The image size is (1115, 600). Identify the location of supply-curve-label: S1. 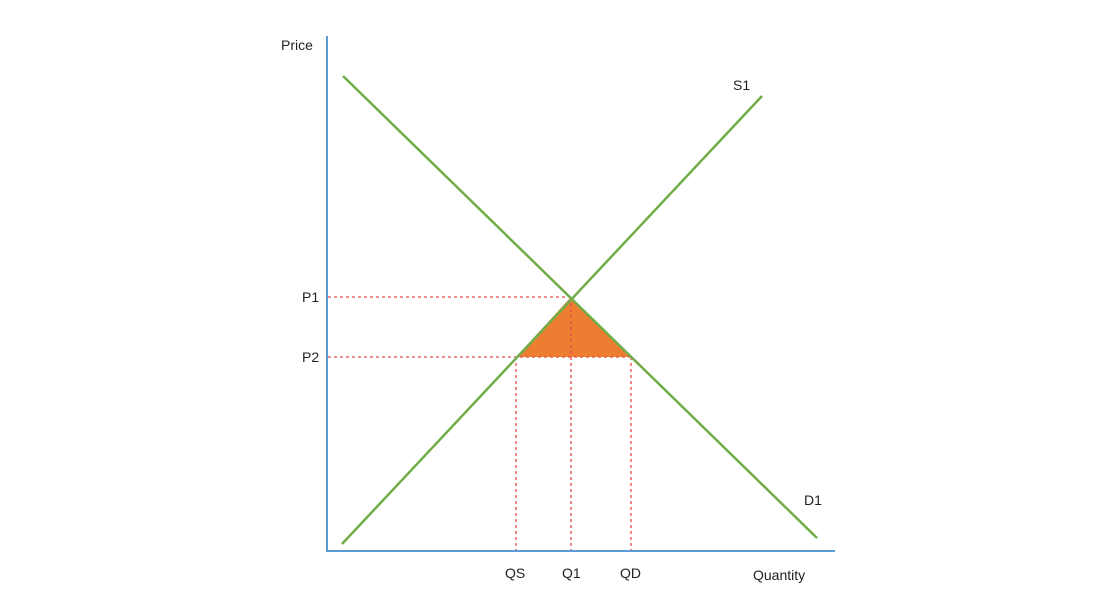
(741, 85).